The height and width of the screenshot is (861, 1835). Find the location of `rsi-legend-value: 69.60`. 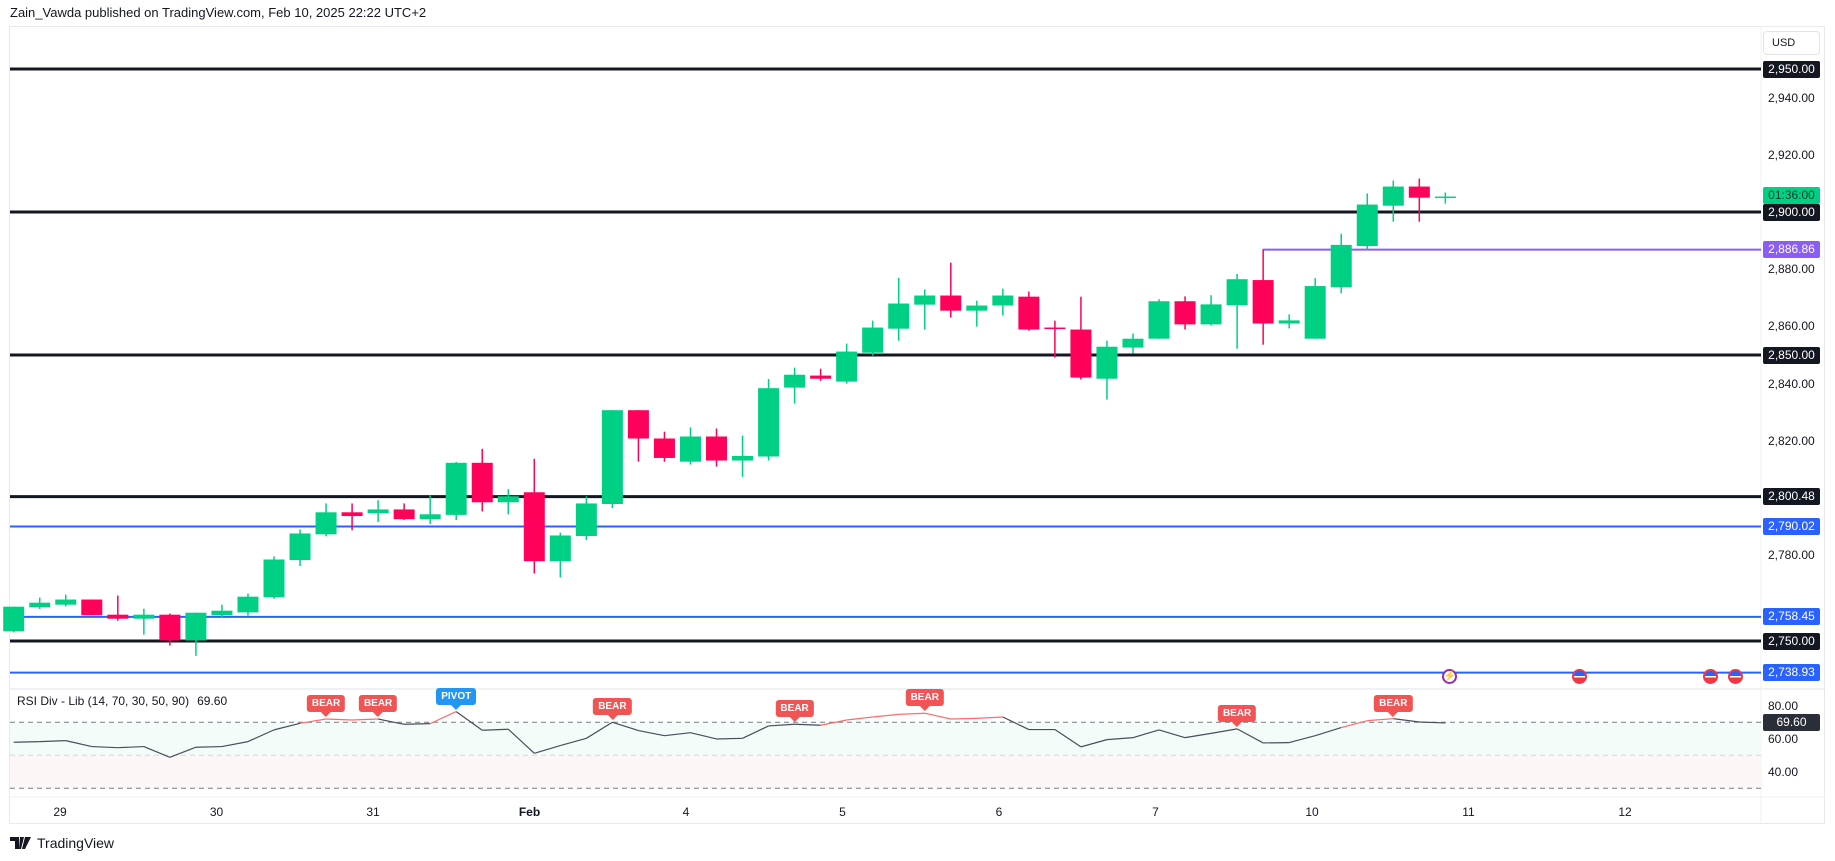

rsi-legend-value: 69.60 is located at coordinates (212, 701).